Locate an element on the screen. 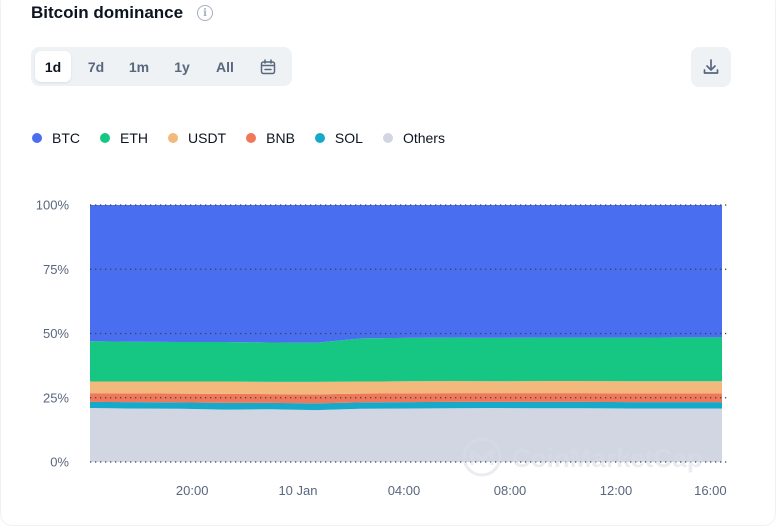  legend-item-btc: BTC is located at coordinates (56, 138).